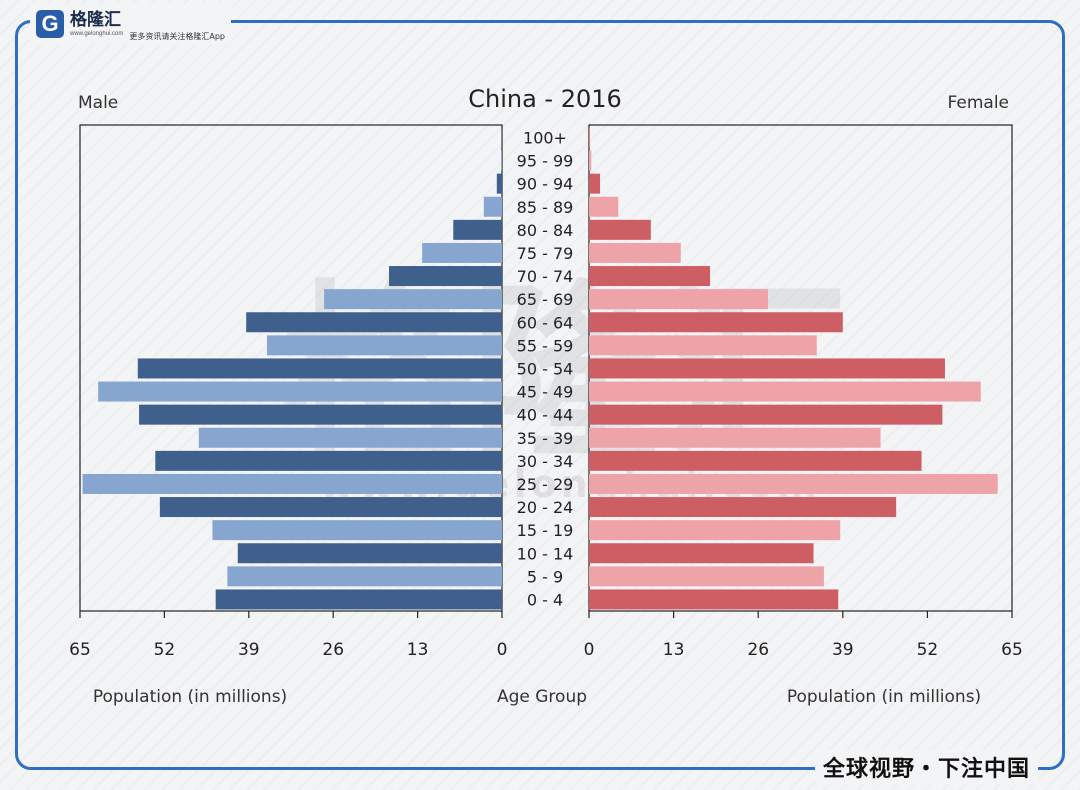 The width and height of the screenshot is (1080, 790). What do you see at coordinates (333, 650) in the screenshot?
I see `male-tick-label: 26` at bounding box center [333, 650].